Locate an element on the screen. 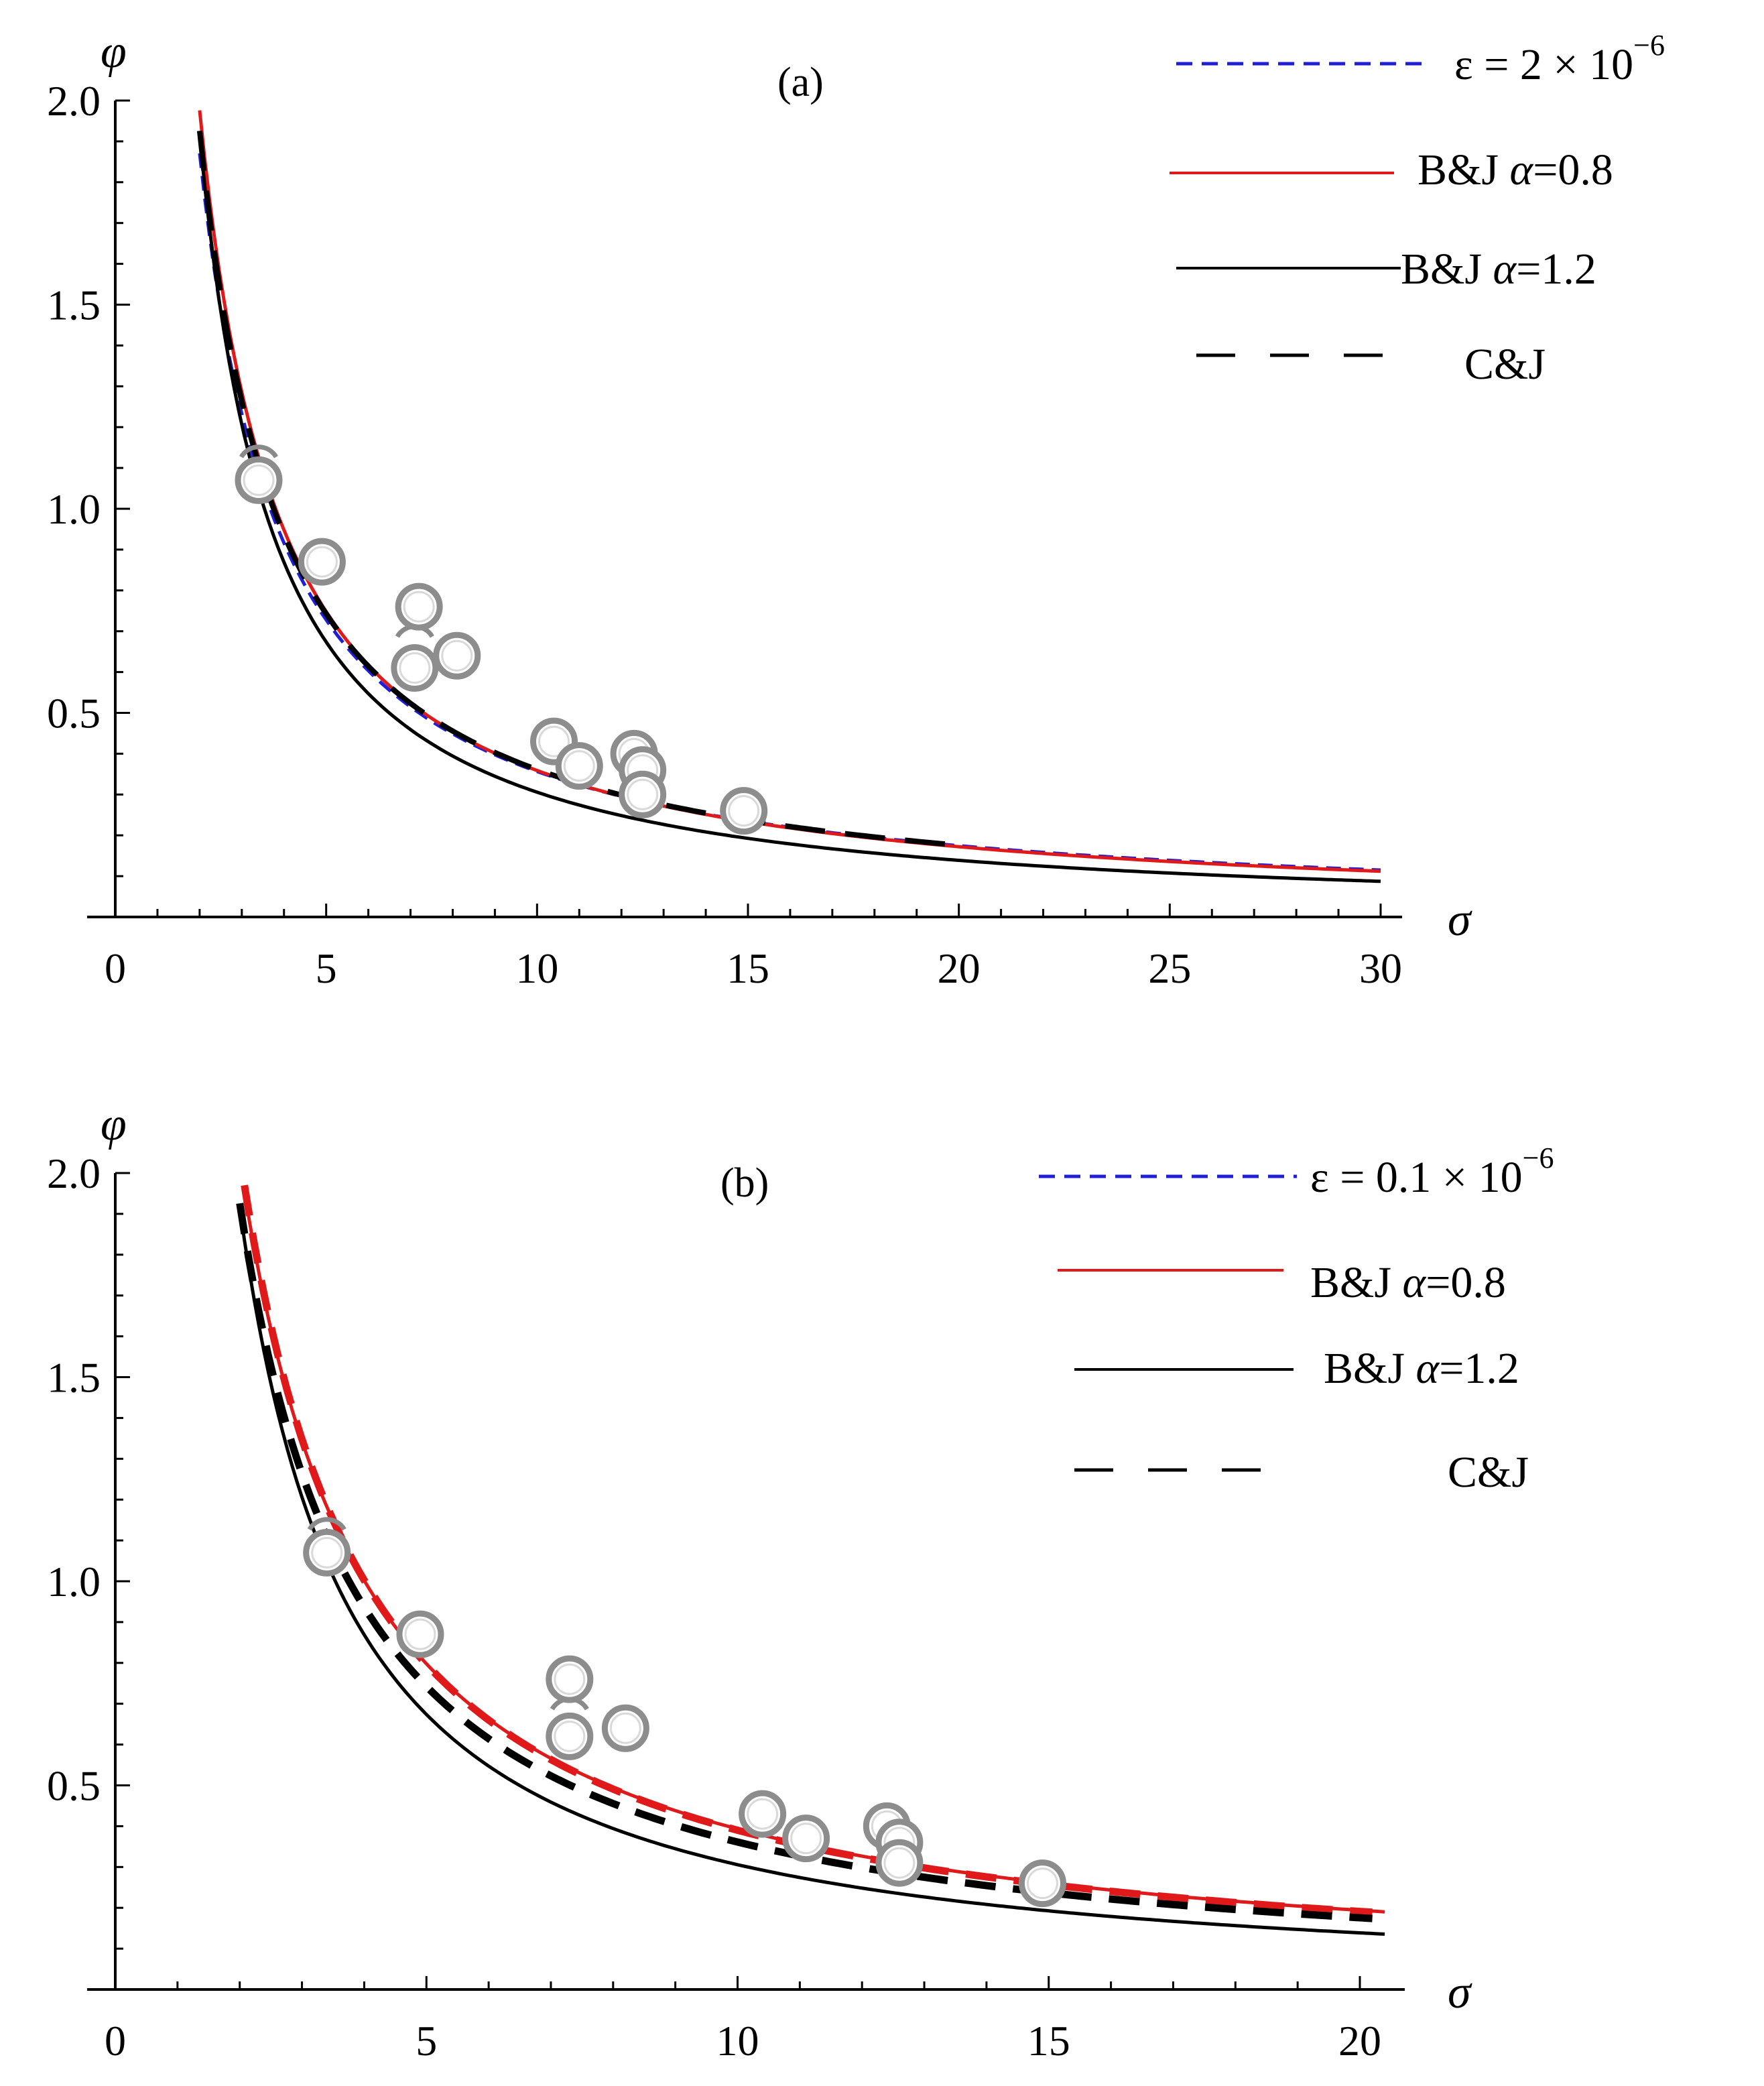  legend: ε = 0.1 × 10−6 B&J α=0.8 B&J α=1.2 C&J is located at coordinates (1297, 1319).